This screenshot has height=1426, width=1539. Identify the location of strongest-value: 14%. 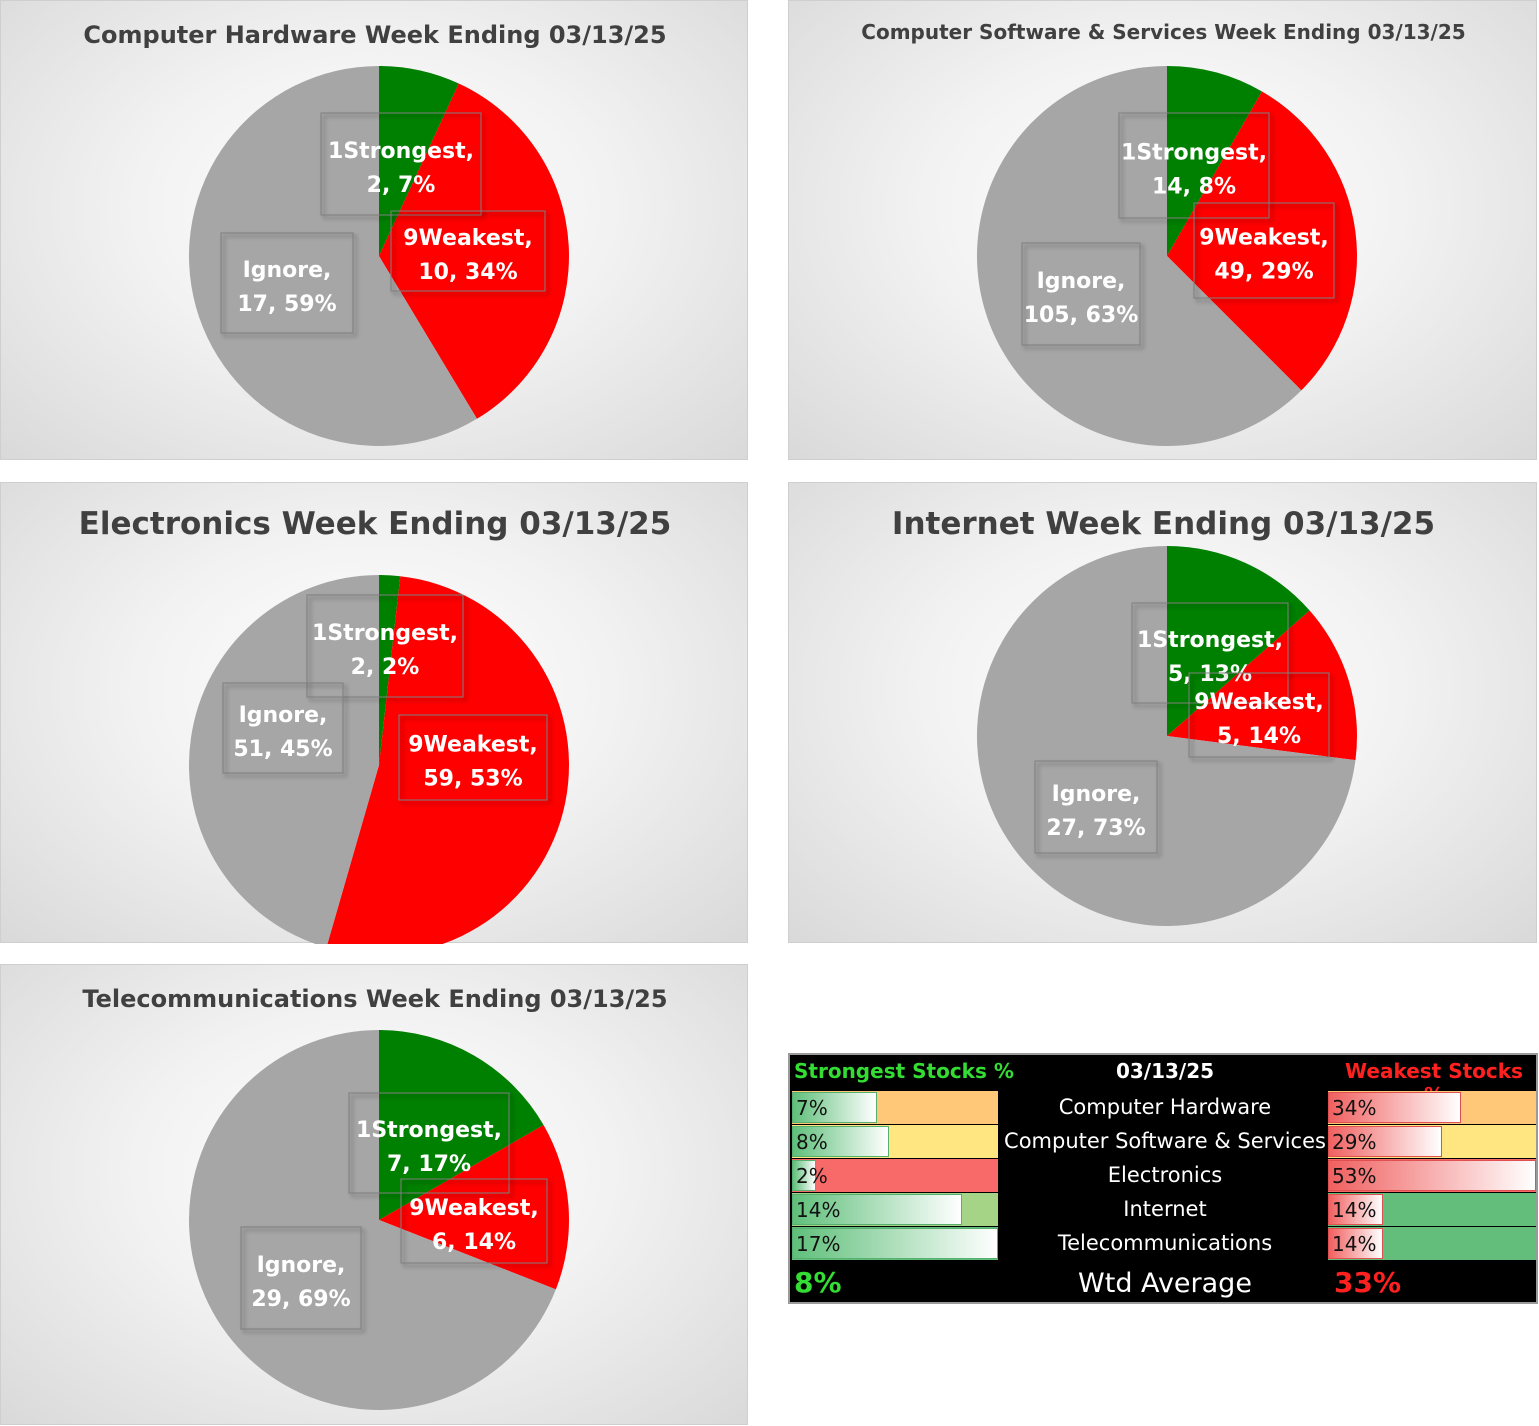
(818, 1210).